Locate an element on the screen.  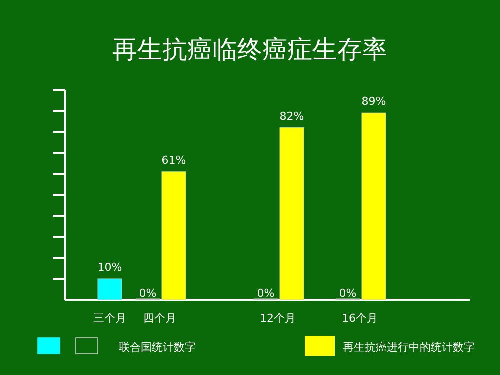
x-tick-label: 四个月 is located at coordinates (160, 318).